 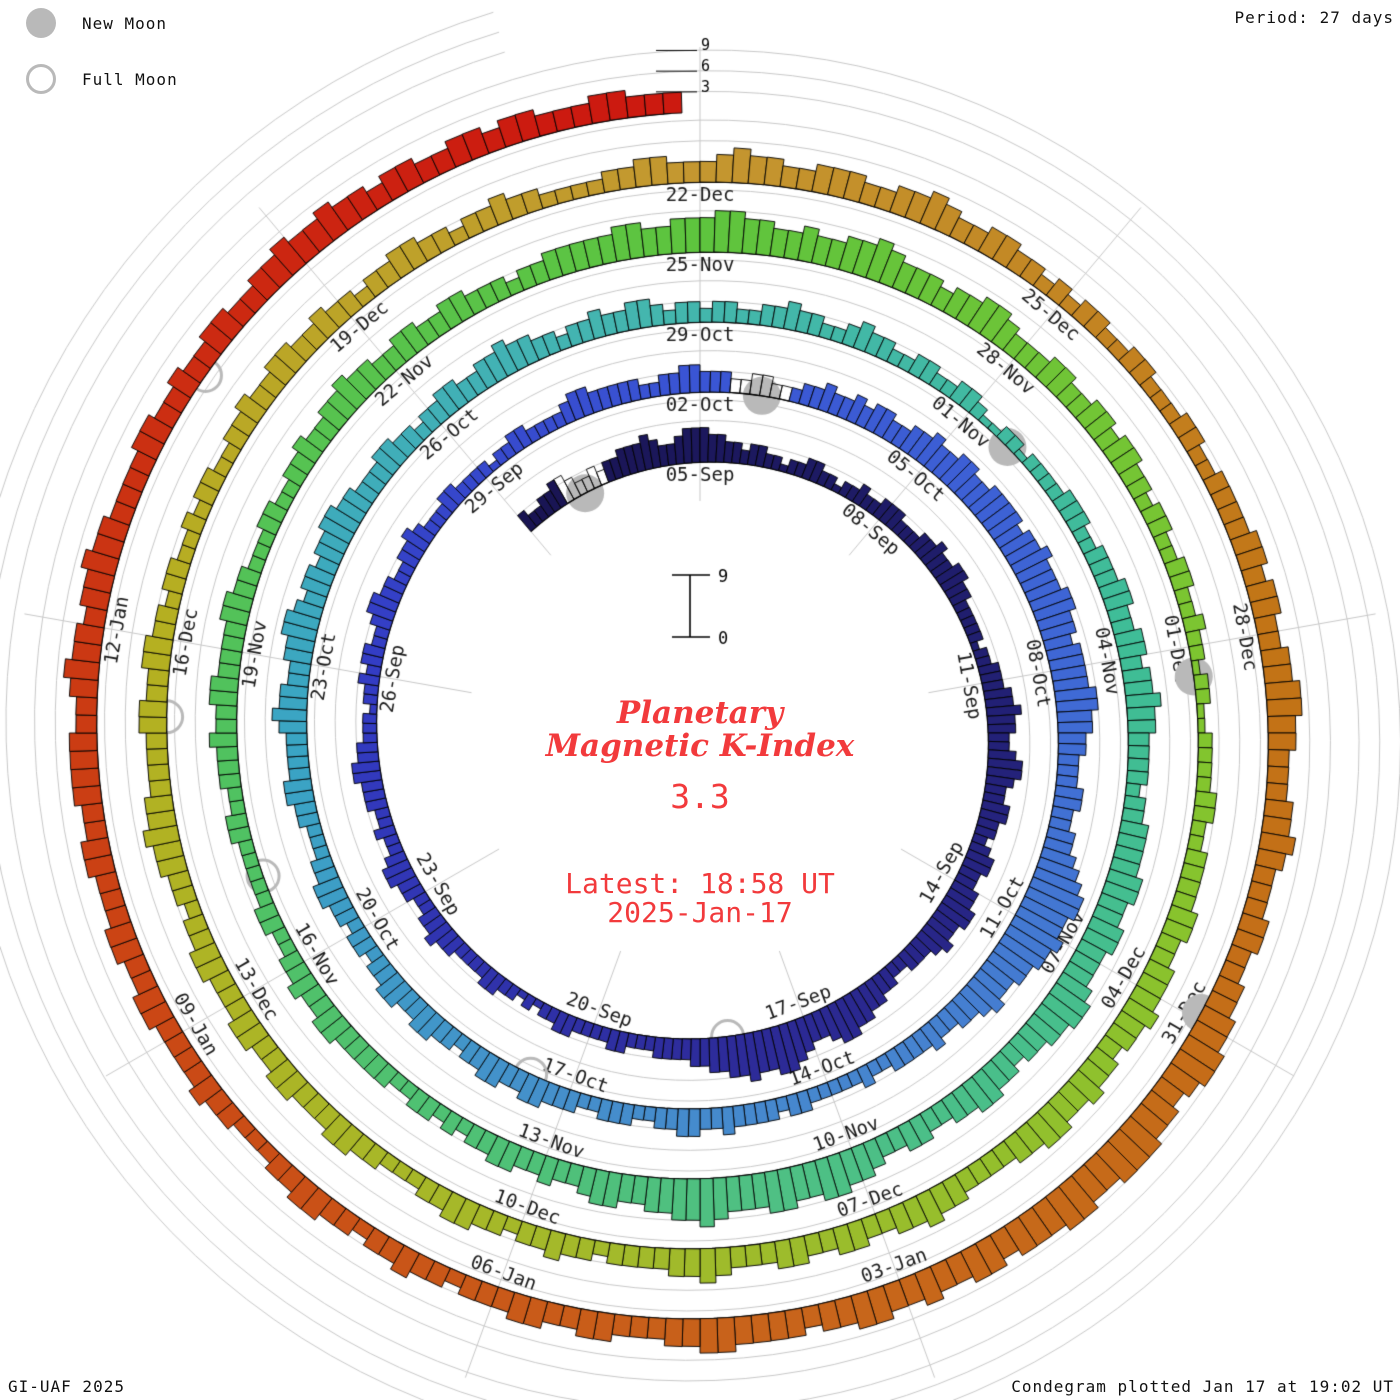 I want to click on period-label: Period: 27 days, so click(x=1314, y=17).